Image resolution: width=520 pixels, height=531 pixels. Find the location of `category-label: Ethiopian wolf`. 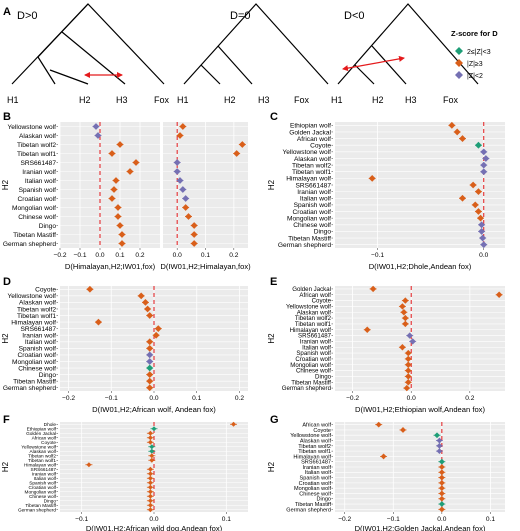

category-label: Ethiopian wolf is located at coordinates (310, 126).